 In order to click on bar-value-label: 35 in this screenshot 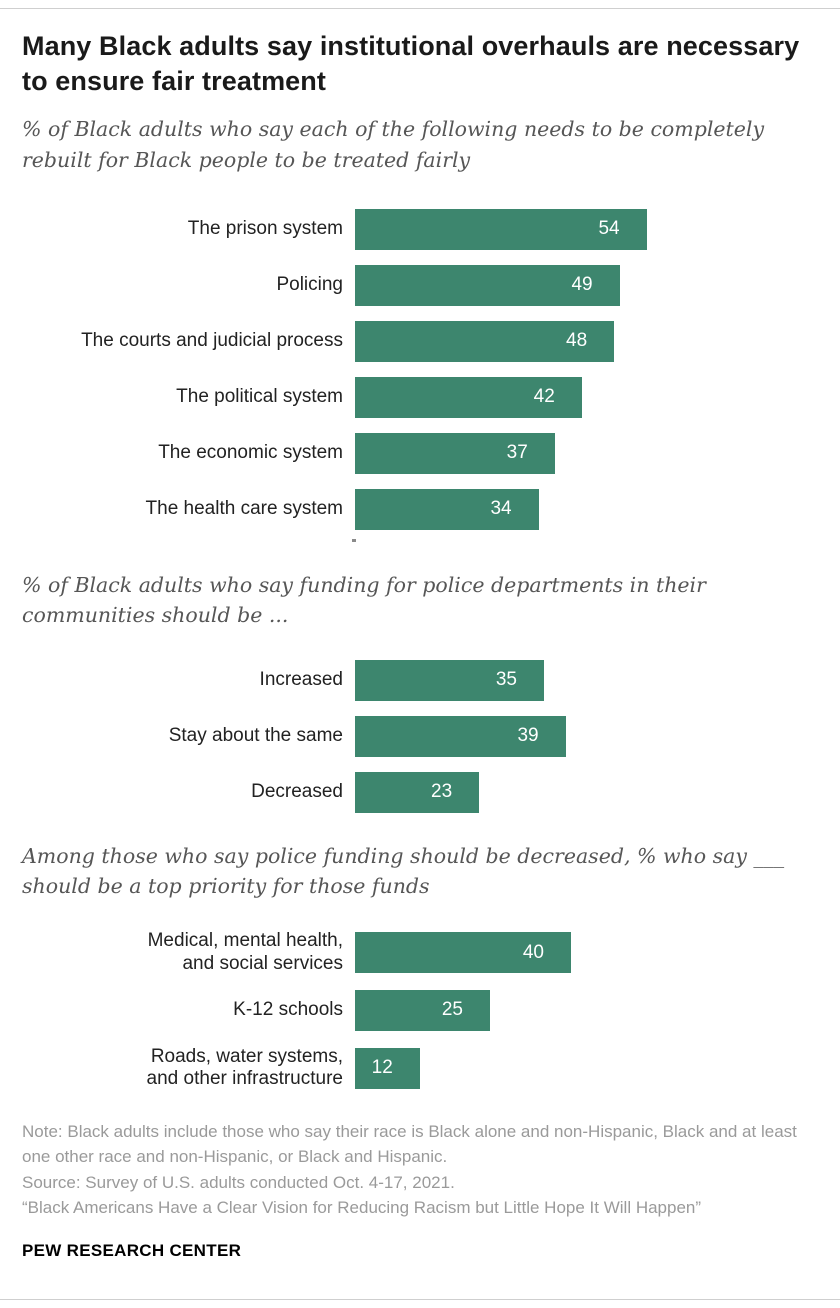, I will do `click(506, 679)`.